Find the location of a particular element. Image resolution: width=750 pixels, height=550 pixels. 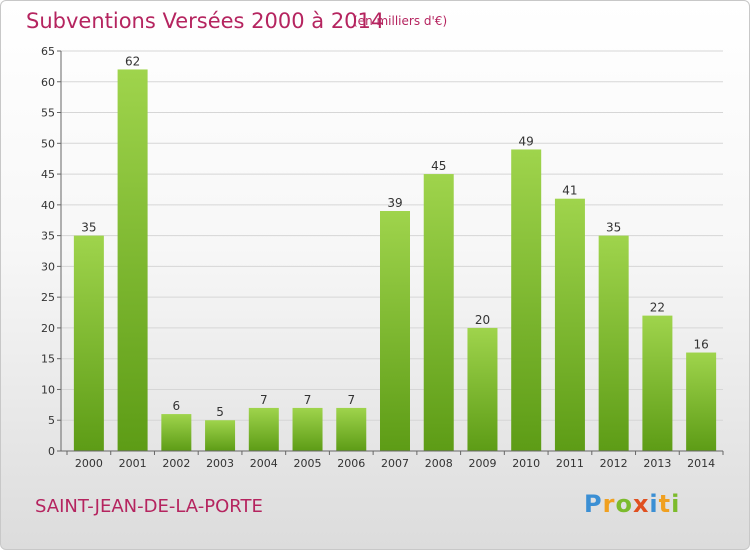

data-label: 45 is located at coordinates (438, 166).